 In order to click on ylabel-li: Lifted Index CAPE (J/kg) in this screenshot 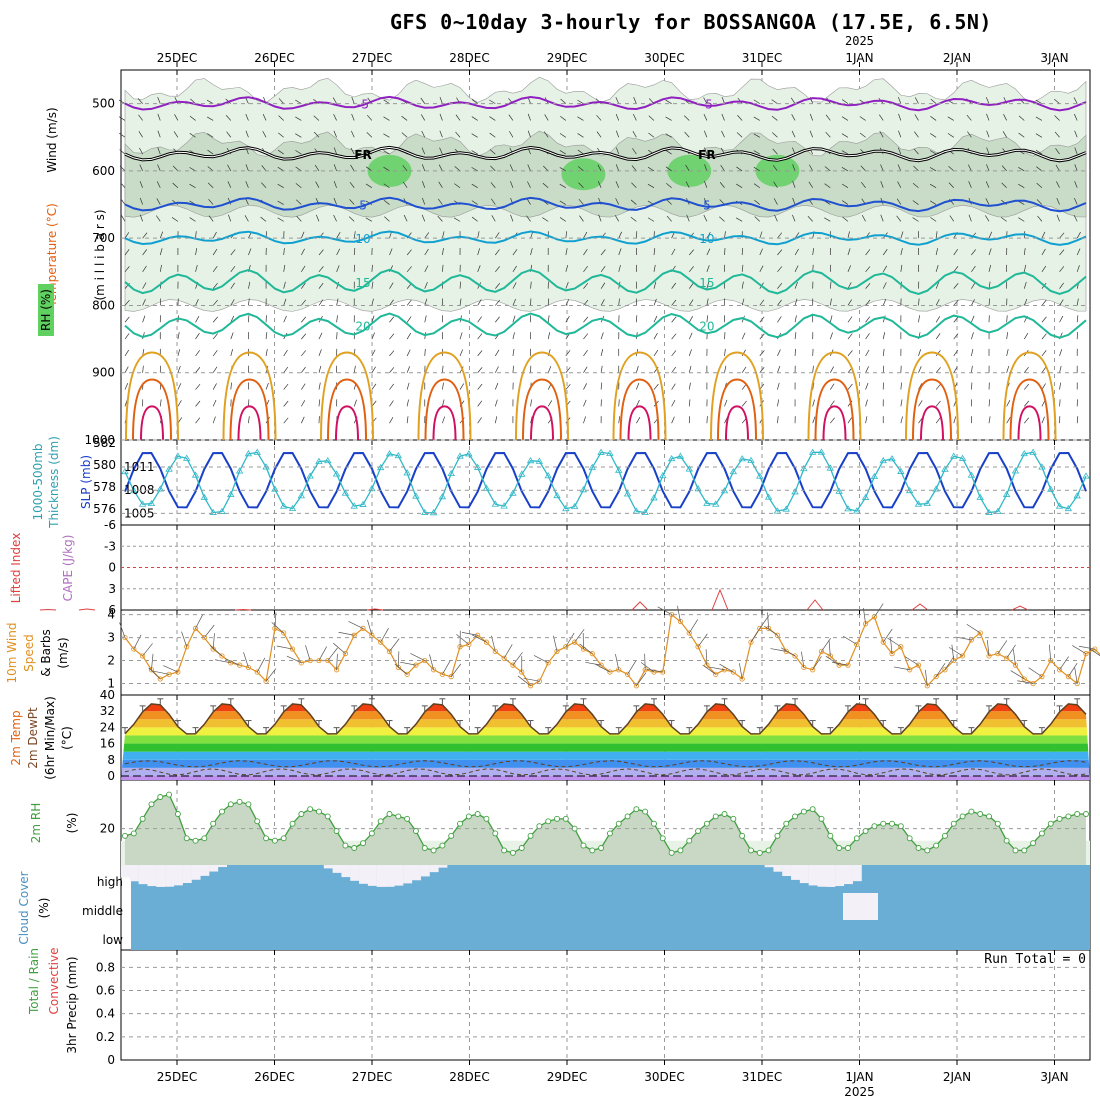, I will do `click(42, 568)`.